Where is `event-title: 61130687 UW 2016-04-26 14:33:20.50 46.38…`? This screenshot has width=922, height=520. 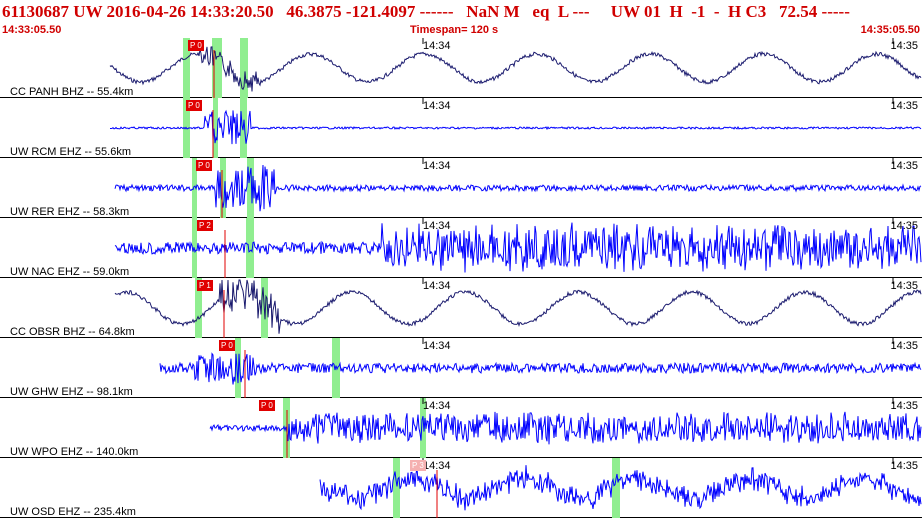
event-title: 61130687 UW 2016-04-26 14:33:20.50 46.38… is located at coordinates (426, 11).